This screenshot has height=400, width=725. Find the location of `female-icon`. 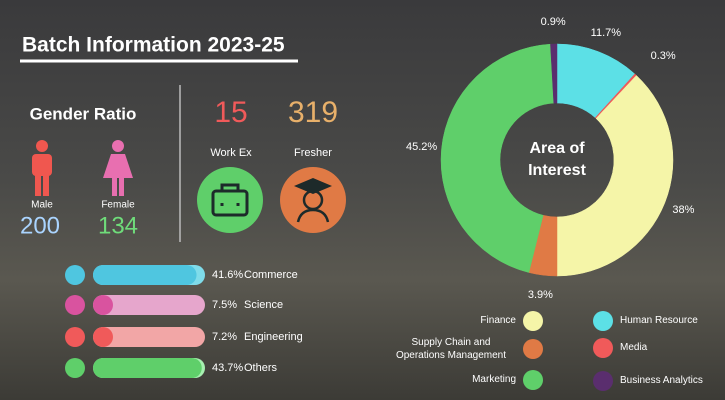

female-icon is located at coordinates (118, 168).